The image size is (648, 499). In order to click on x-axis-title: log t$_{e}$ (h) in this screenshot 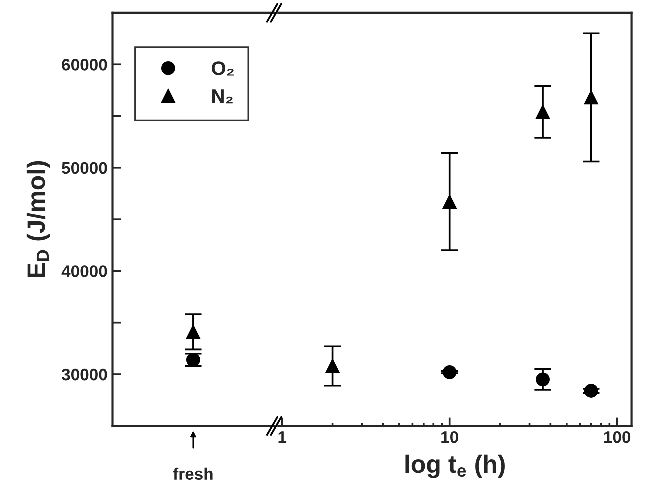, I will do `click(455, 466)`.